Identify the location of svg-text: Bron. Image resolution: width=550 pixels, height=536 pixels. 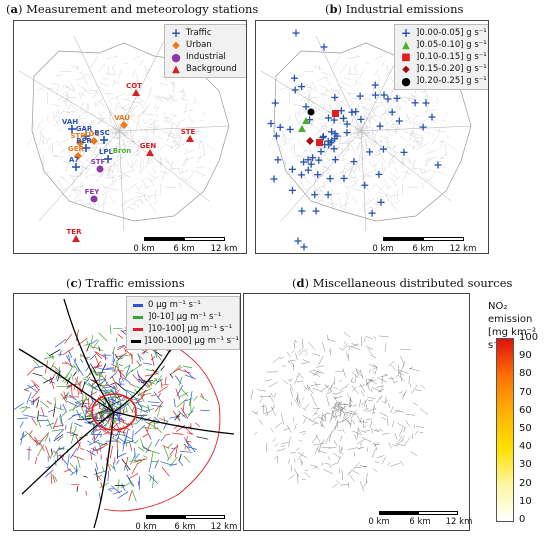
(122, 151).